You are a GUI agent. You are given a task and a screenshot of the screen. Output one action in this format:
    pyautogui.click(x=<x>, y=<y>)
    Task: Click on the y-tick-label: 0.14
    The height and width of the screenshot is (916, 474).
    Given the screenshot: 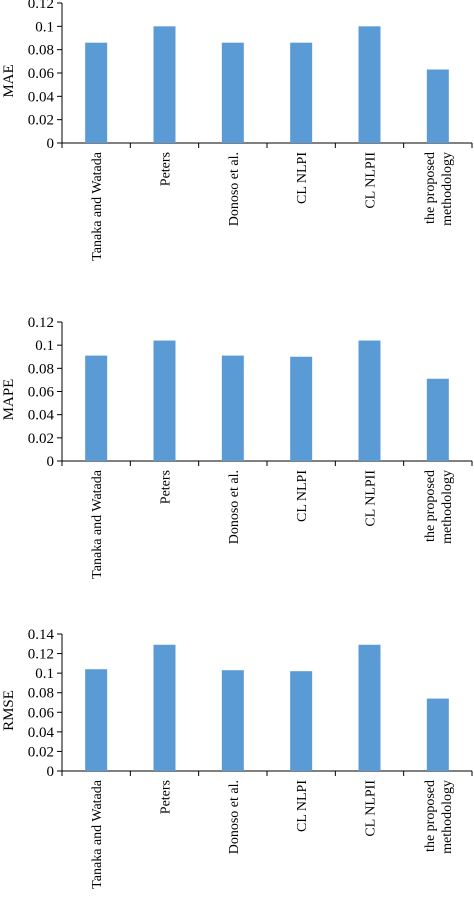 What is the action you would take?
    pyautogui.click(x=41, y=635)
    